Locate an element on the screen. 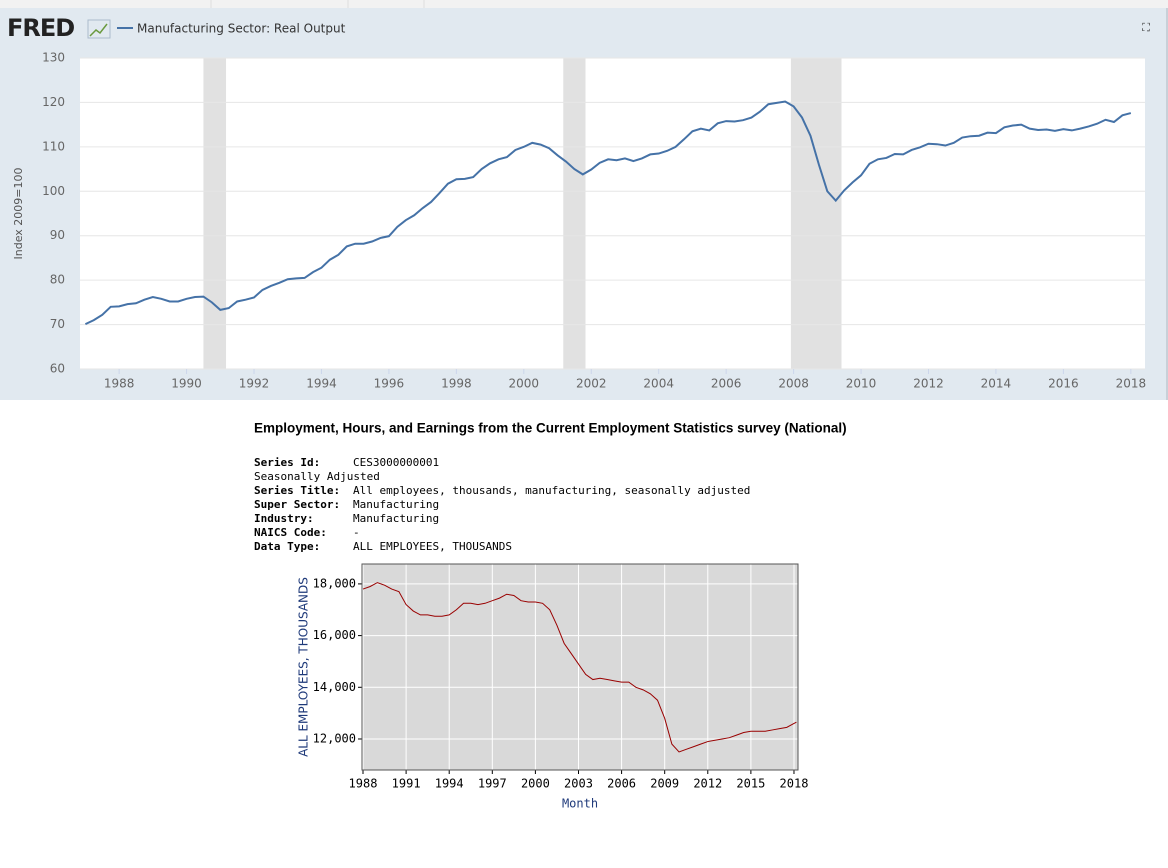 The width and height of the screenshot is (1168, 868). y-tick-label: 100 is located at coordinates (53, 191).